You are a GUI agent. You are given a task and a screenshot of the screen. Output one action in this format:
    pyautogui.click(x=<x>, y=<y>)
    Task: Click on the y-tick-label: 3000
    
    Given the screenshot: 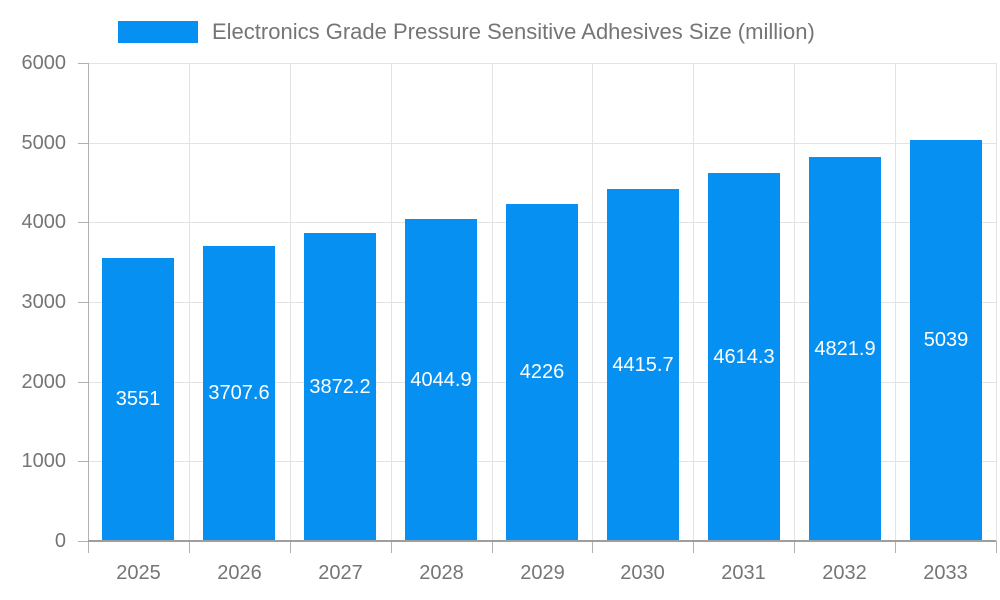 What is the action you would take?
    pyautogui.click(x=44, y=302)
    